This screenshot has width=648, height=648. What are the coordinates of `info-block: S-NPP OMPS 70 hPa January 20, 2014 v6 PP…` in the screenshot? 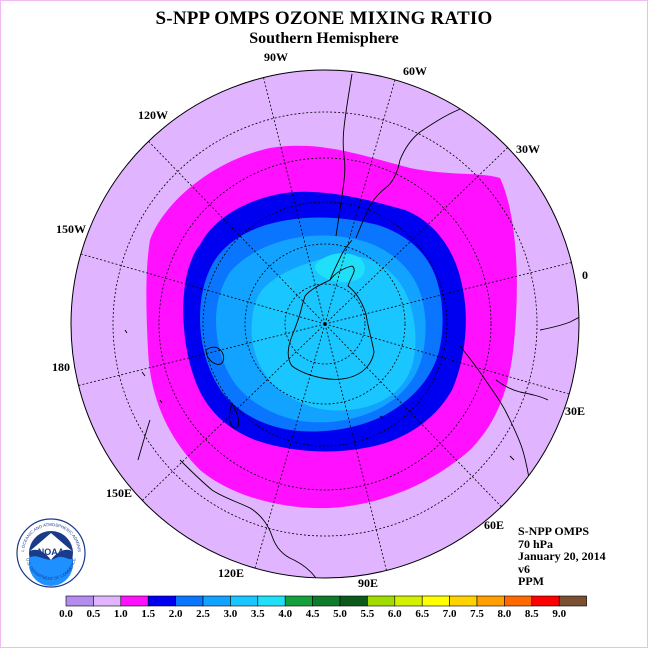 It's located at (562, 556).